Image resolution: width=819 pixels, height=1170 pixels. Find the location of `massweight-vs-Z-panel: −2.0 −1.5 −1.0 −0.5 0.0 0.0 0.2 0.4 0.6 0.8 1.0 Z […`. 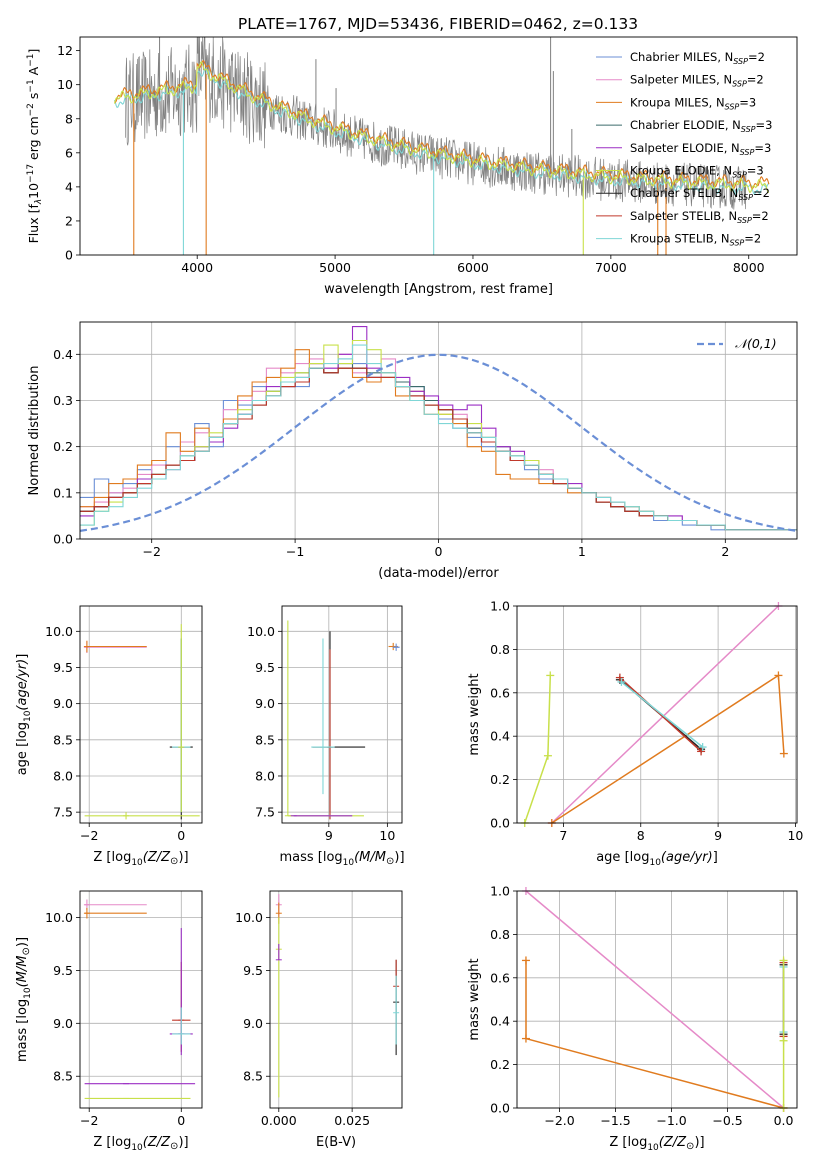

massweight-vs-Z-panel: −2.0 −1.5 −1.0 −0.5 0.0 0.0 0.2 0.4 0.6 0.8 1.0 Z [… is located at coordinates (632, 1018).